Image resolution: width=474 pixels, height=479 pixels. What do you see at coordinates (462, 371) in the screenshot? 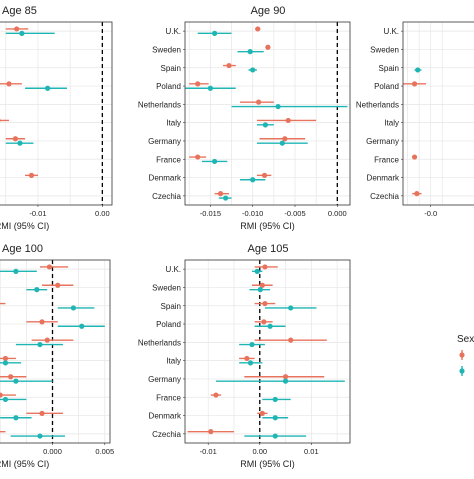
I see `legend-male-marker` at bounding box center [462, 371].